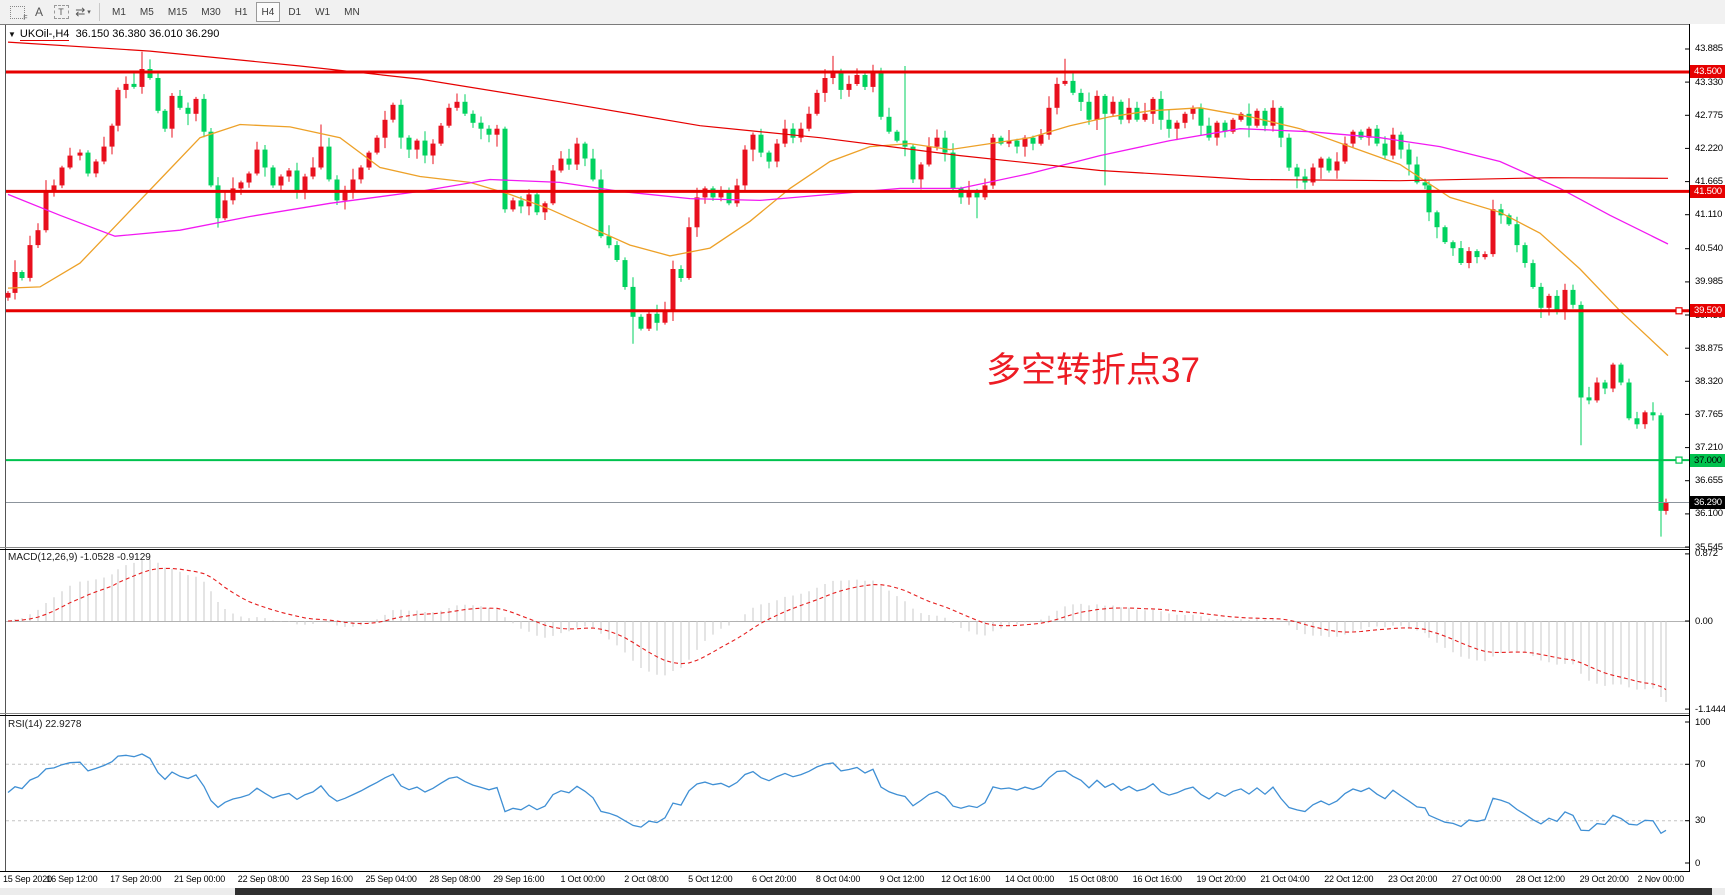 This screenshot has height=895, width=1725. Describe the element at coordinates (1707, 191) in the screenshot. I see `price-line-badge: 41.500` at that location.